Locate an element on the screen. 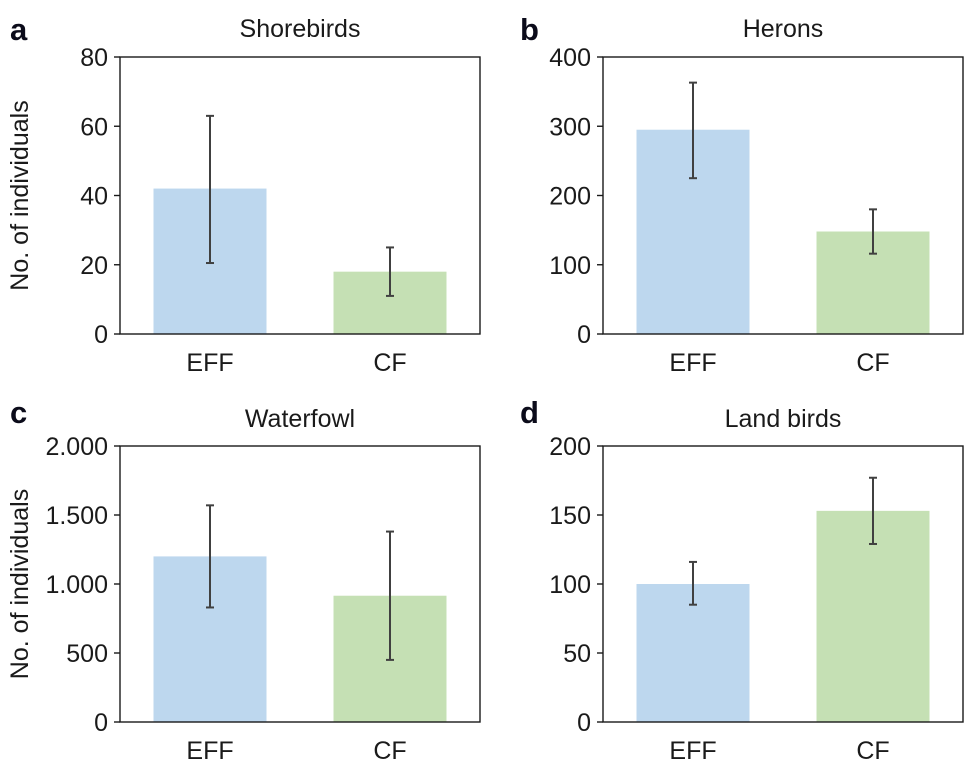  y-tick-label: 1.000 is located at coordinates (76, 585).